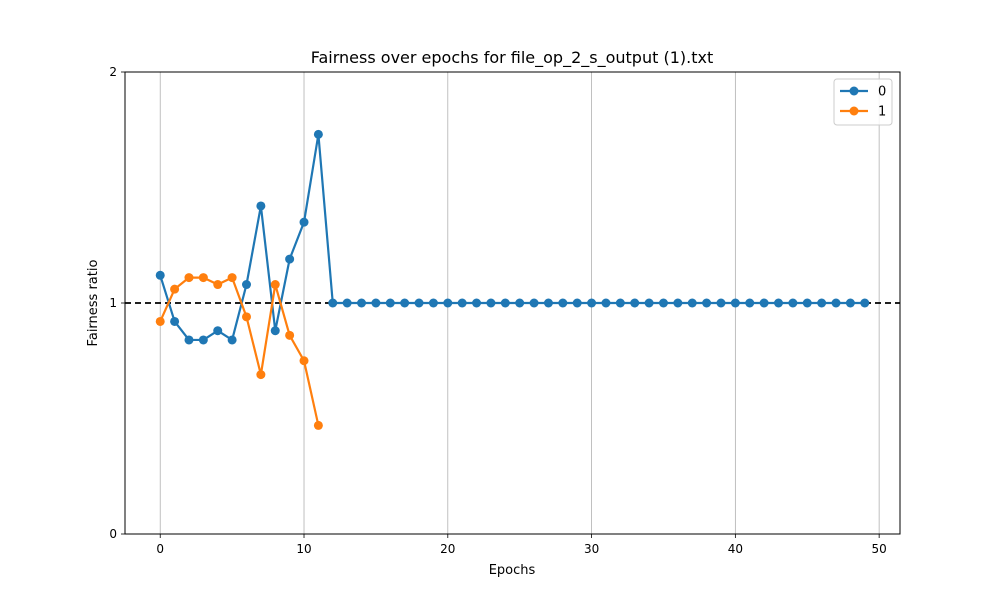  What do you see at coordinates (113, 72) in the screenshot?
I see `y-tick-label: 2` at bounding box center [113, 72].